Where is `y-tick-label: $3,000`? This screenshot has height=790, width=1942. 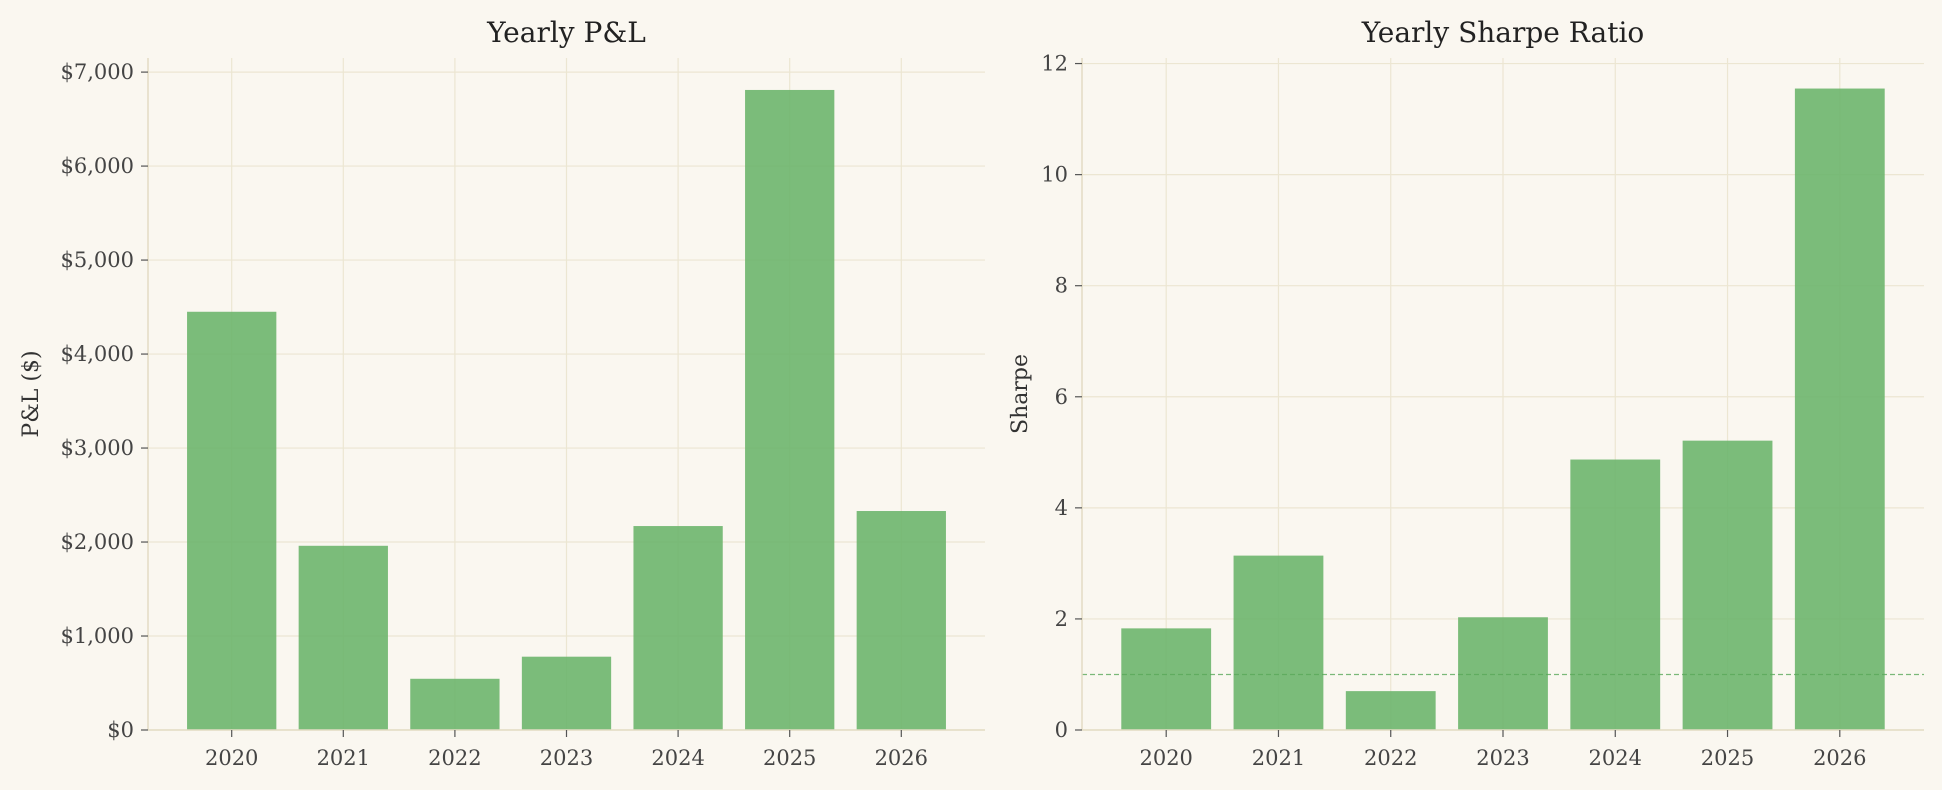 y-tick-label: $3,000 is located at coordinates (97, 448).